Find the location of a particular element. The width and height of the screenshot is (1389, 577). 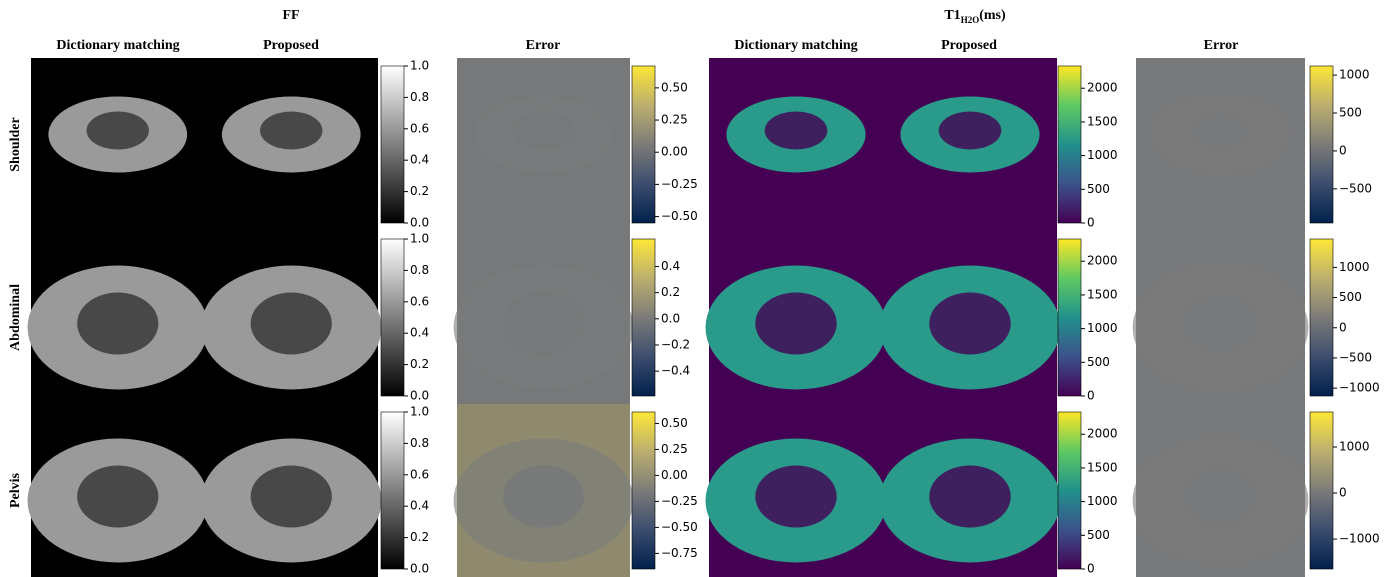

row-label: Abdominal is located at coordinates (15, 317).